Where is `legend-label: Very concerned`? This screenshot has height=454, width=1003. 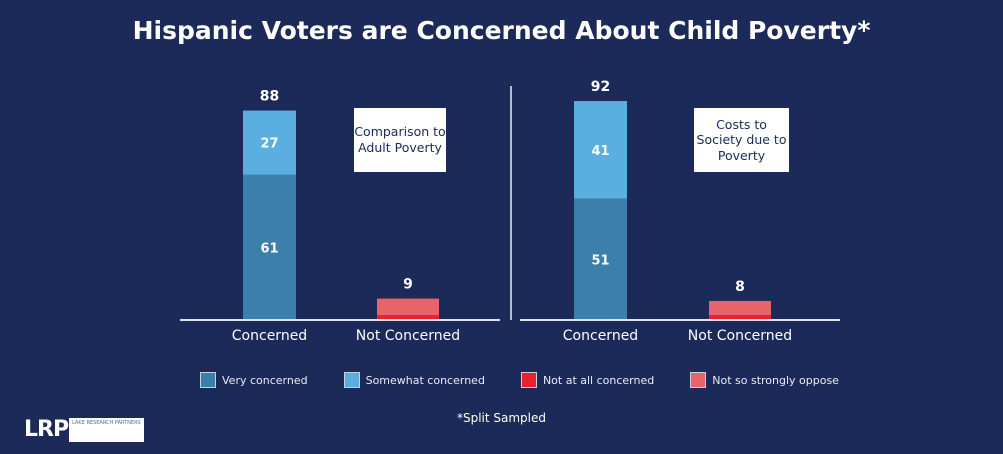 legend-label: Very concerned is located at coordinates (265, 380).